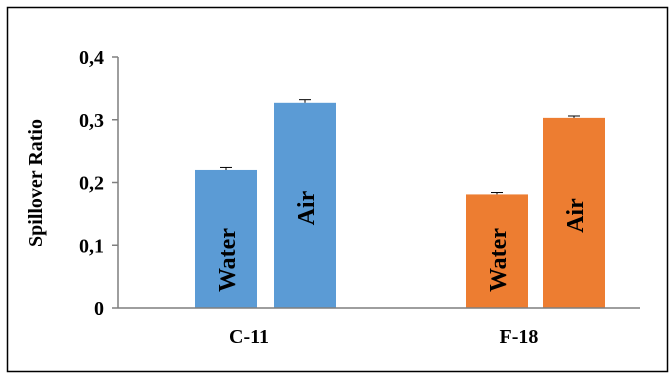  I want to click on bar-f-18-water, so click(497, 251).